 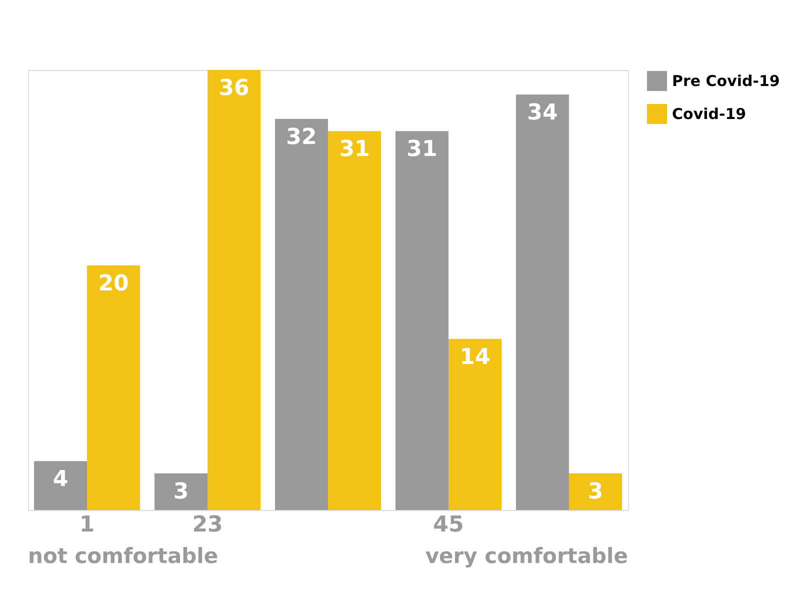 What do you see at coordinates (726, 81) in the screenshot?
I see `legend-label: Pre Covid-19` at bounding box center [726, 81].